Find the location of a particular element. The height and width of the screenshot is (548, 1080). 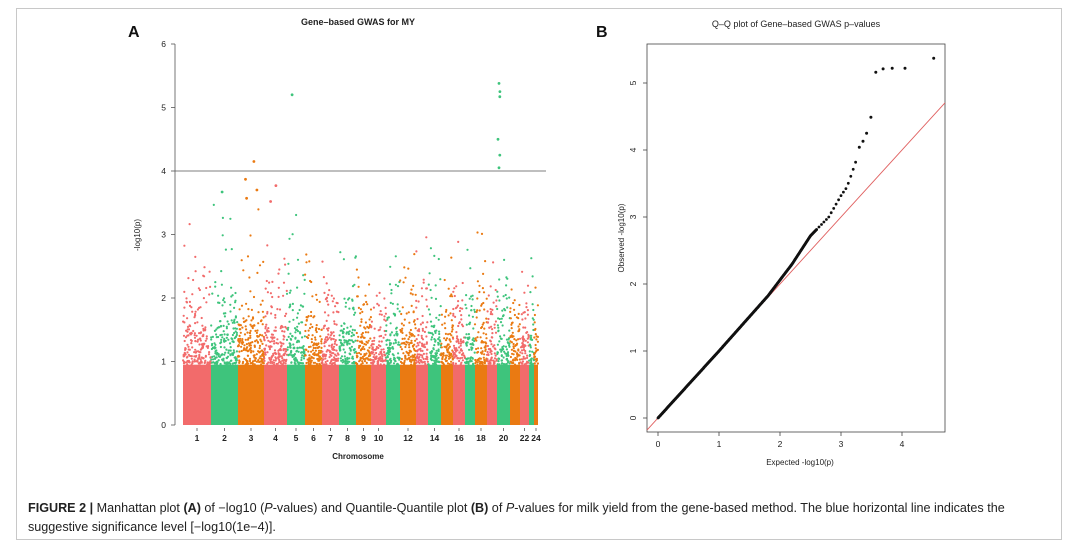

x-tick-label: 12 is located at coordinates (408, 438).